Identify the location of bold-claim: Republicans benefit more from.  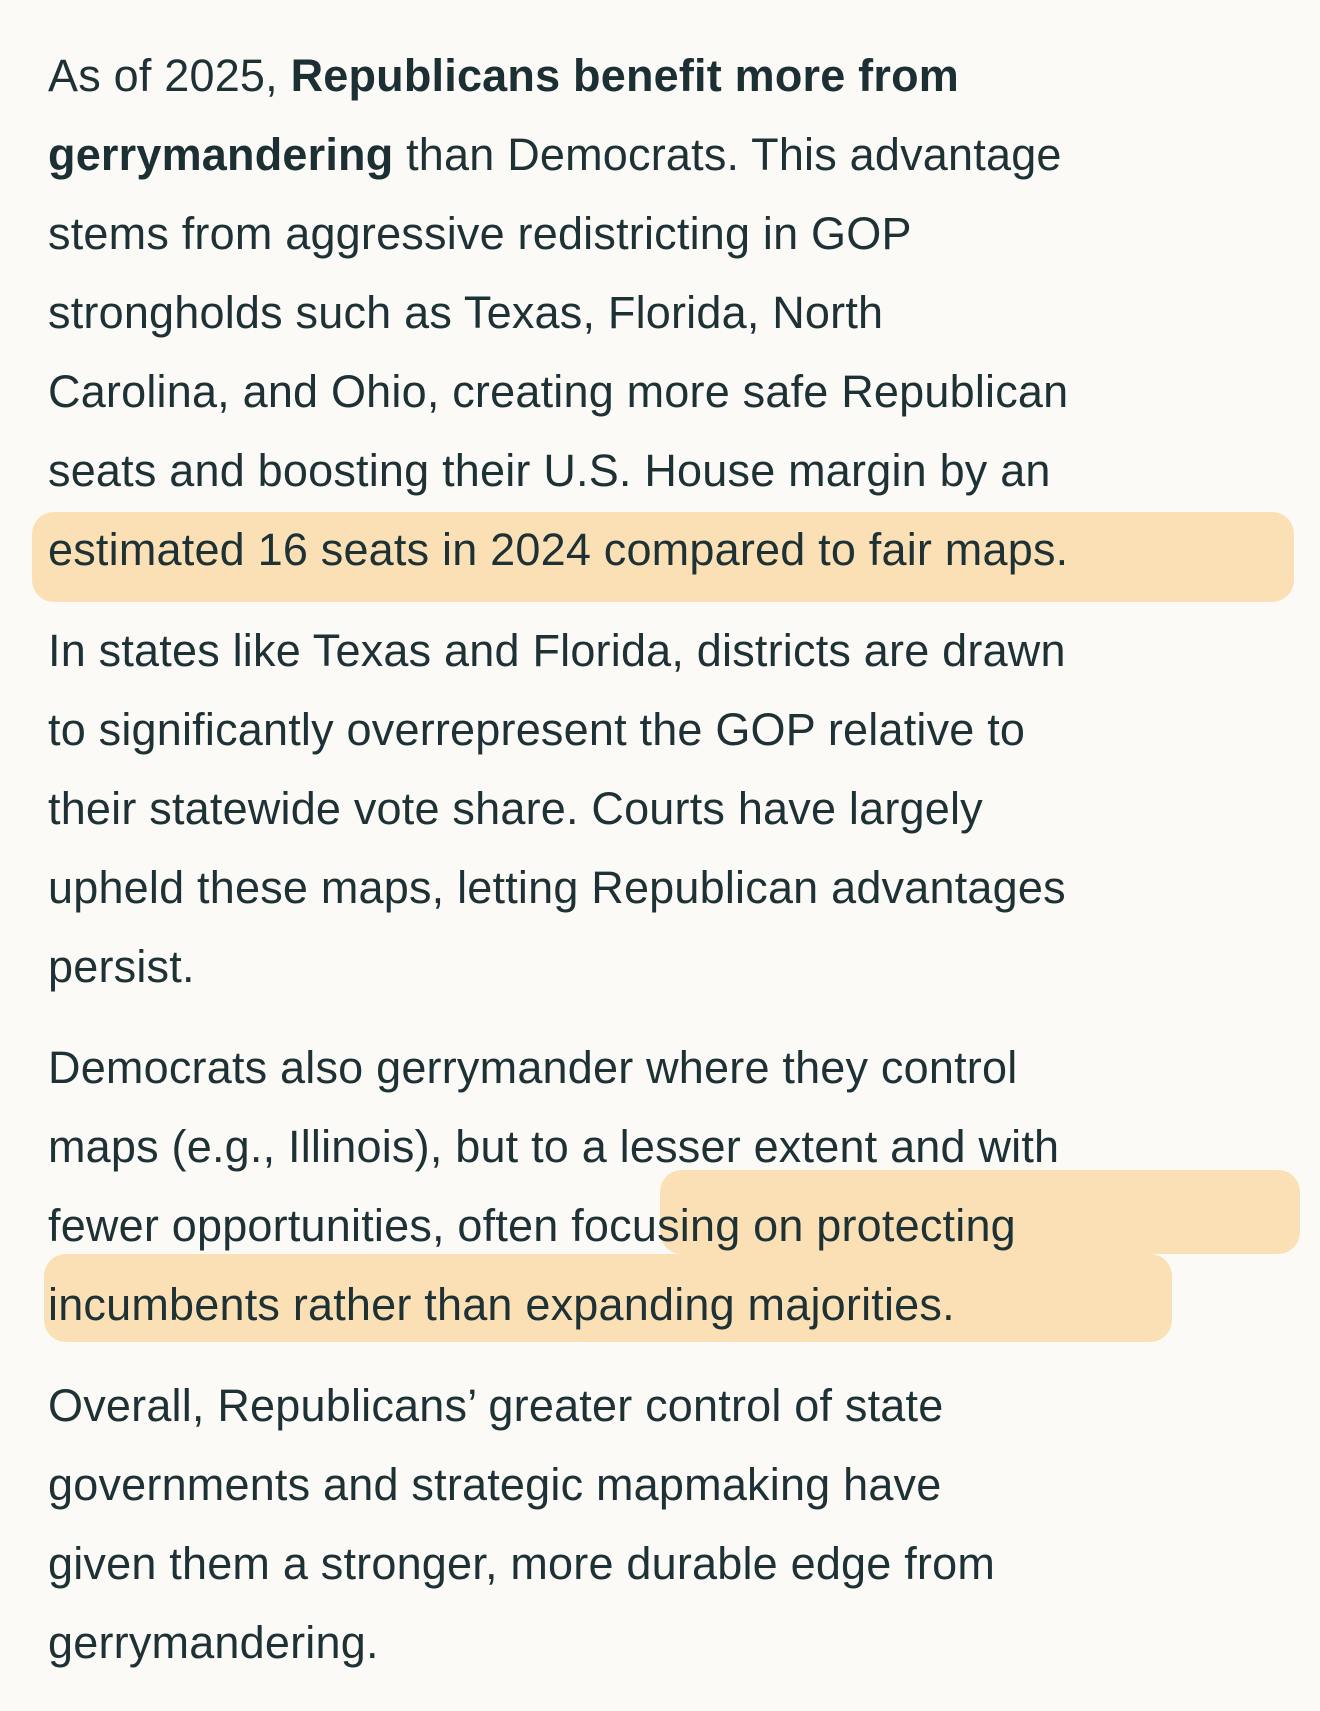
(624, 75).